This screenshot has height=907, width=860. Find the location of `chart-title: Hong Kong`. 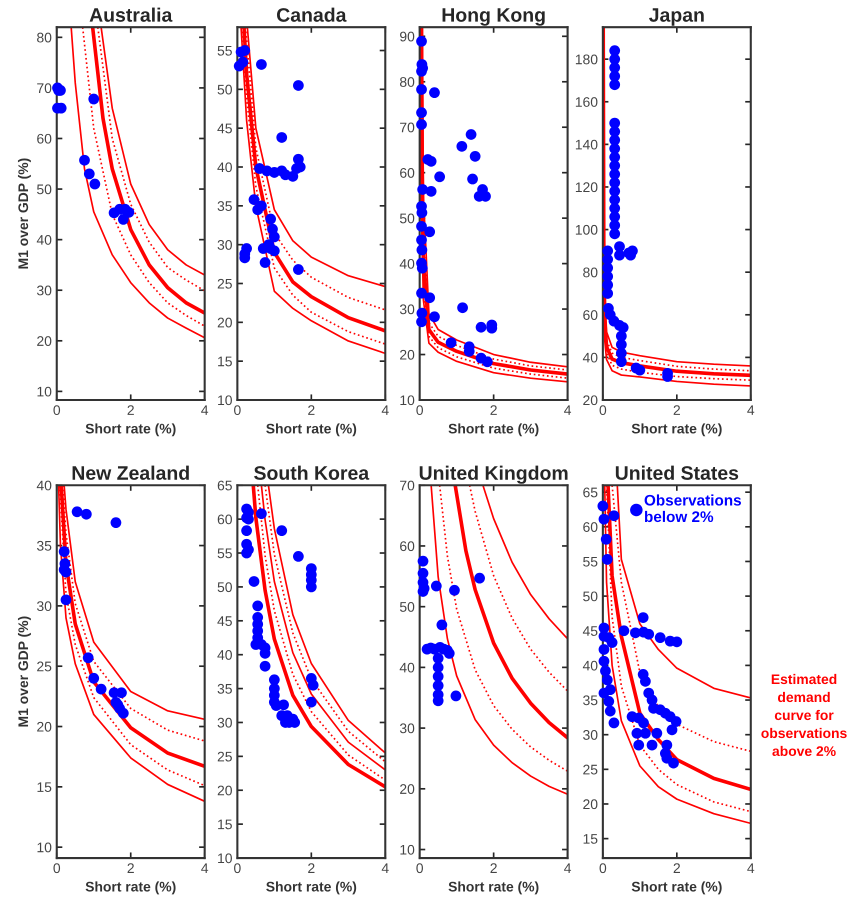

chart-title: Hong Kong is located at coordinates (493, 17).